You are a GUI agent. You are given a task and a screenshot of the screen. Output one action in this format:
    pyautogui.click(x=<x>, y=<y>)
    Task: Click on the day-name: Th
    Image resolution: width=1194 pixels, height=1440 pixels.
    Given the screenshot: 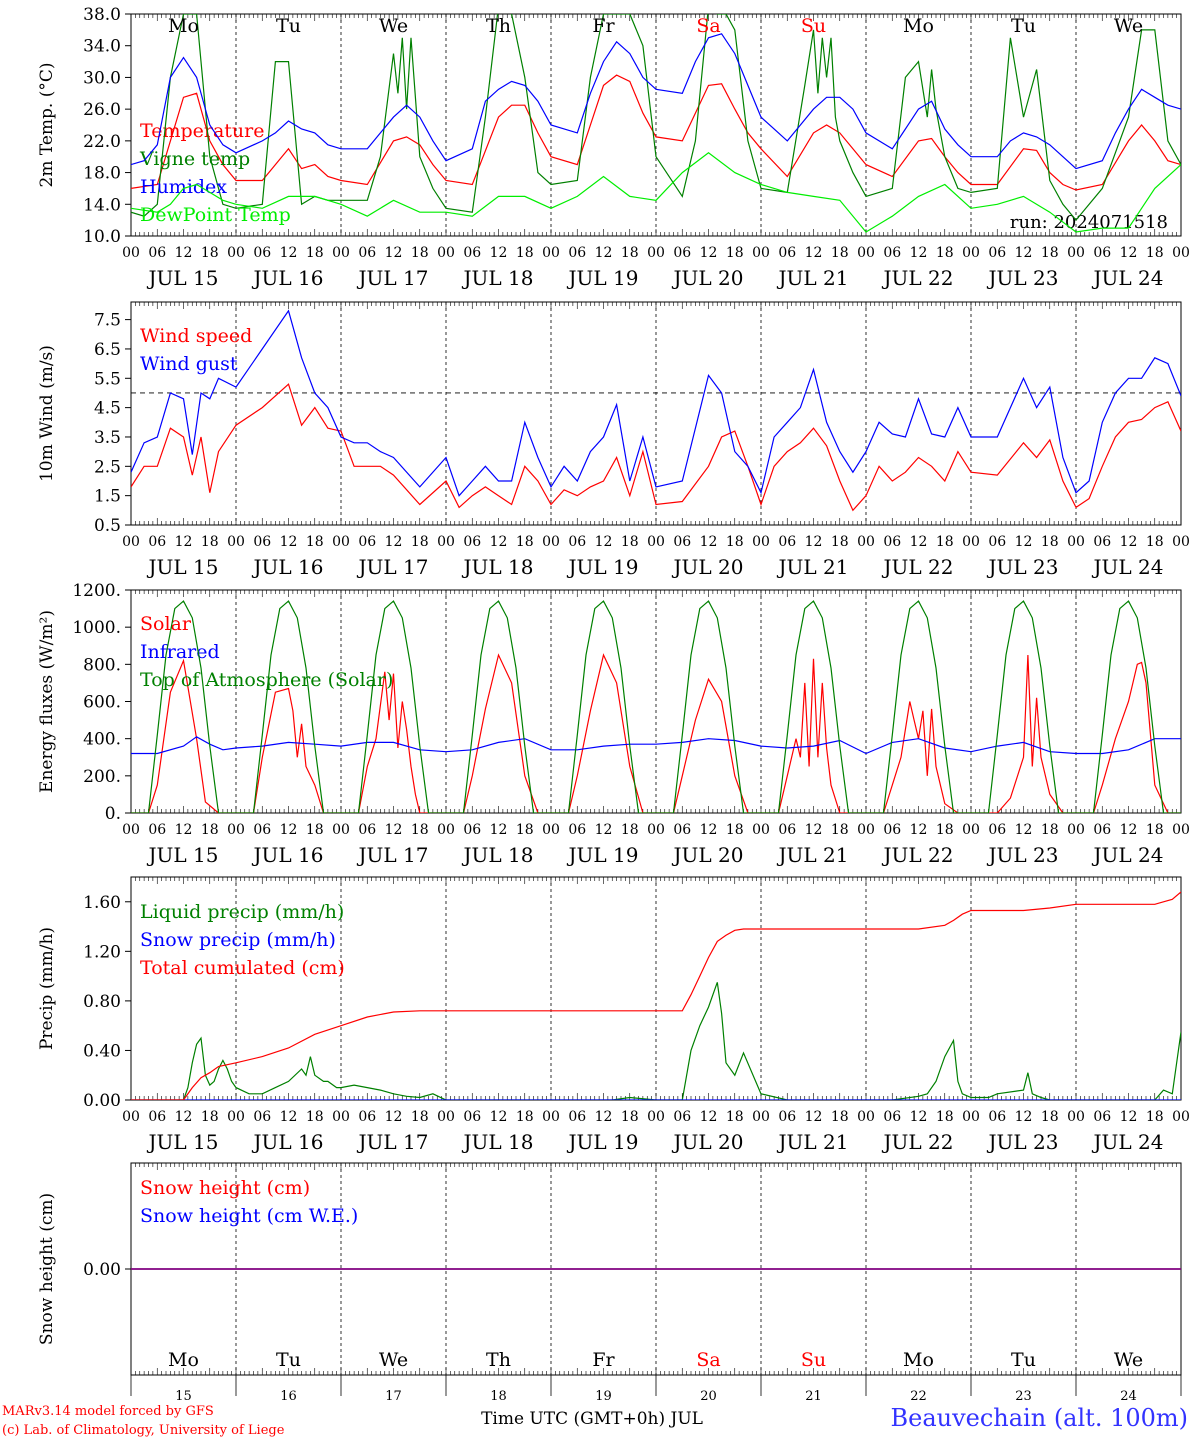 What is the action you would take?
    pyautogui.click(x=498, y=26)
    